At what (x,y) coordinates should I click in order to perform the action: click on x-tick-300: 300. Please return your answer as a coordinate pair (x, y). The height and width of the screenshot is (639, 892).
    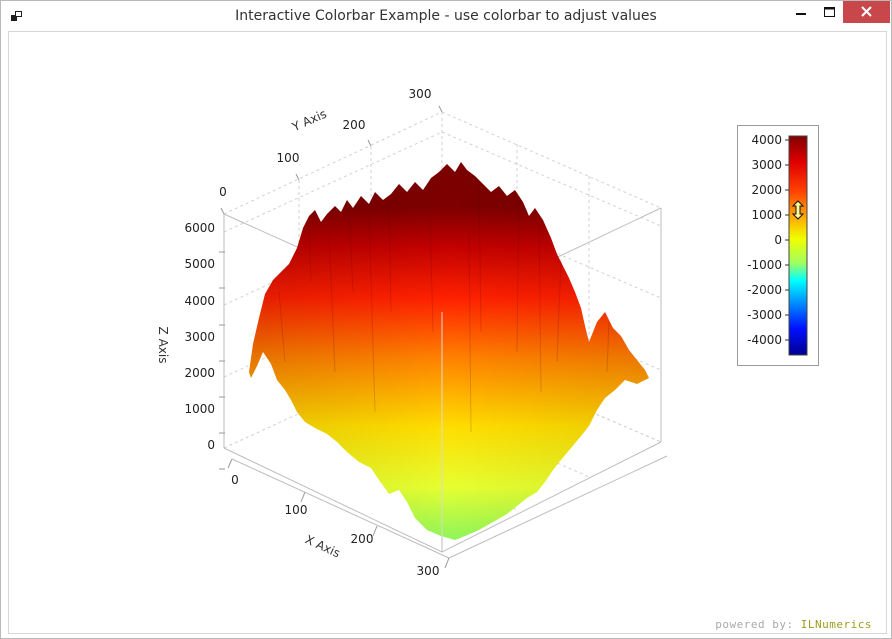
    Looking at the image, I should click on (428, 571).